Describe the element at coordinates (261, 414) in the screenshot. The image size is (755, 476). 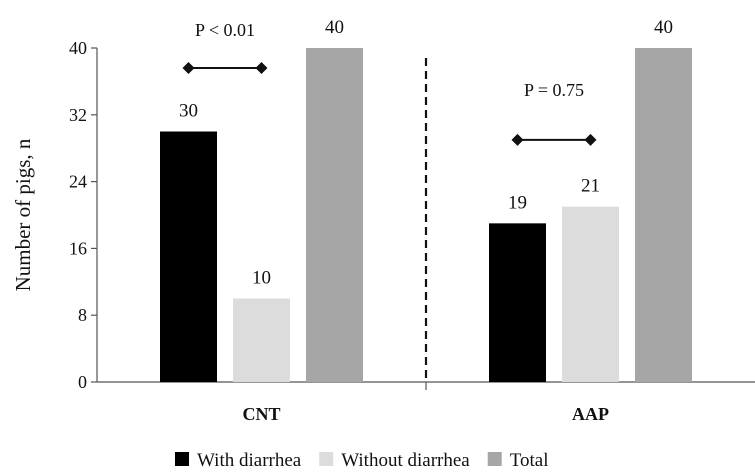
I see `x-category-label: CNT` at that location.